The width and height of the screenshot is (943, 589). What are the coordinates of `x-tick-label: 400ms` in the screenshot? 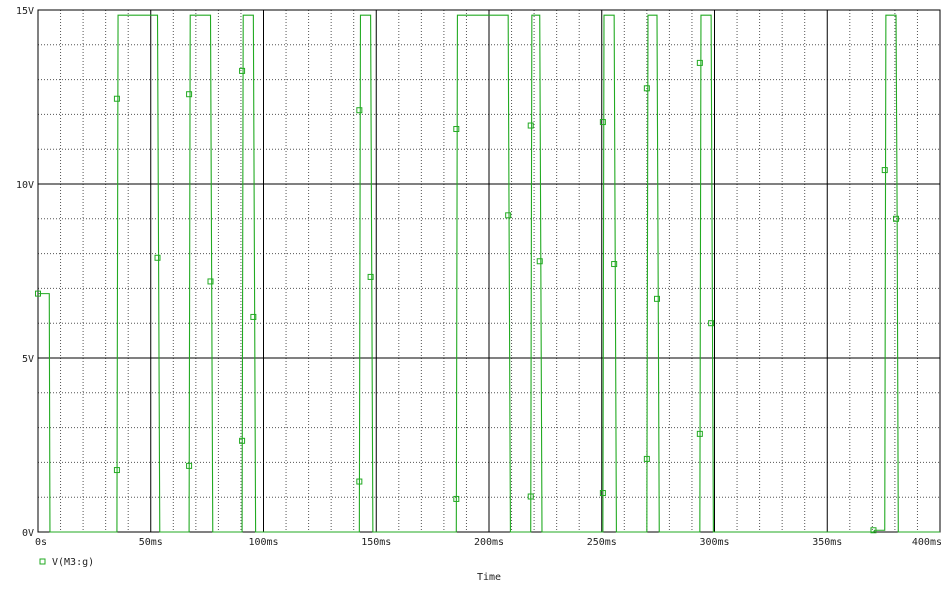 It's located at (927, 542).